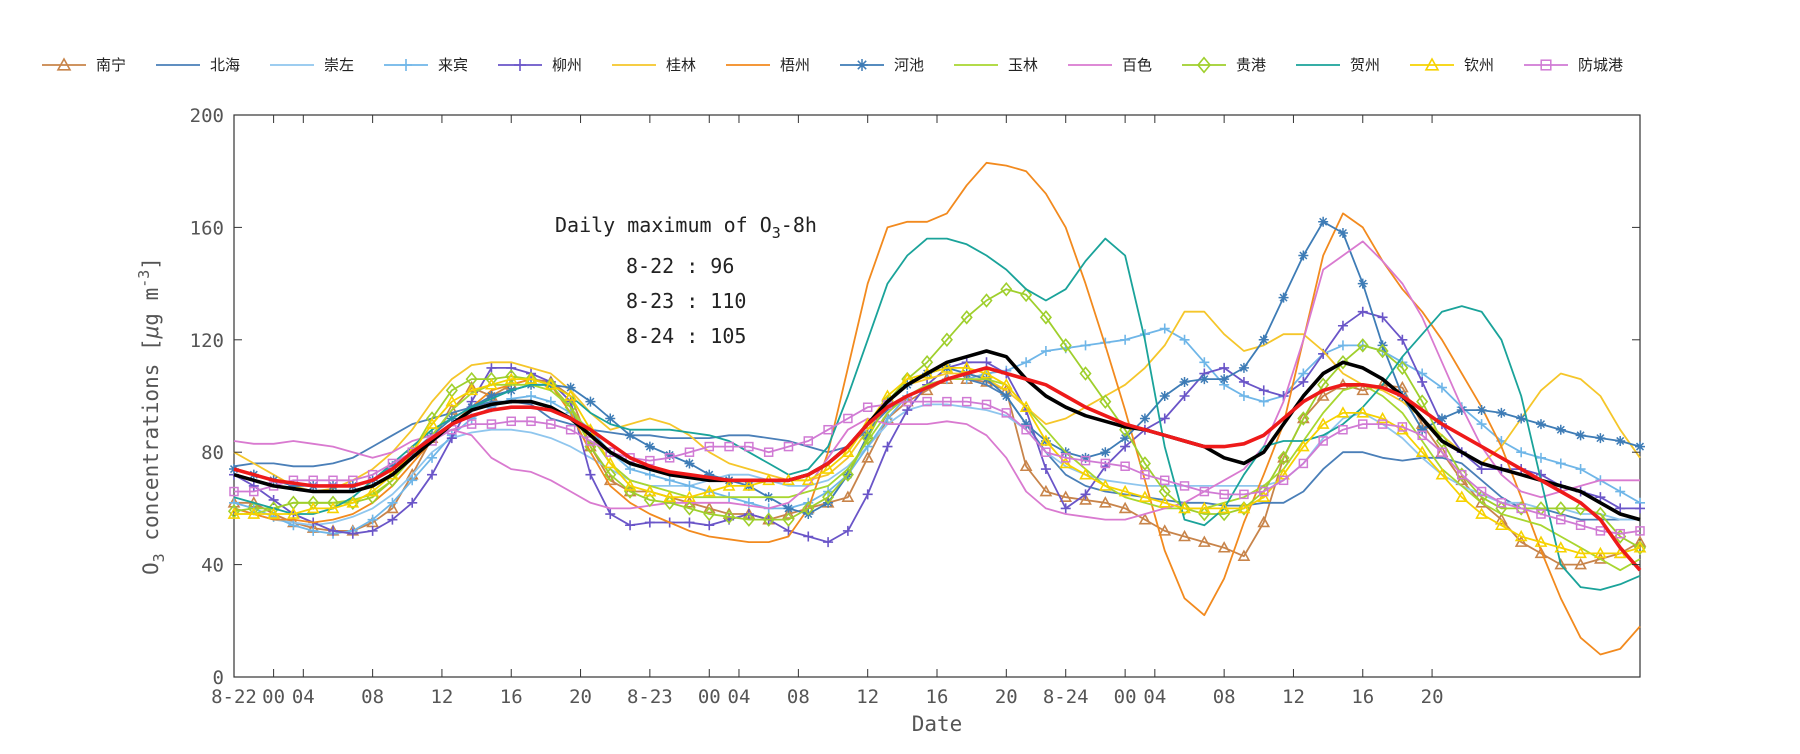 The image size is (1800, 754). Describe the element at coordinates (1452, 65) in the screenshot. I see `legend-item: 钦州` at that location.